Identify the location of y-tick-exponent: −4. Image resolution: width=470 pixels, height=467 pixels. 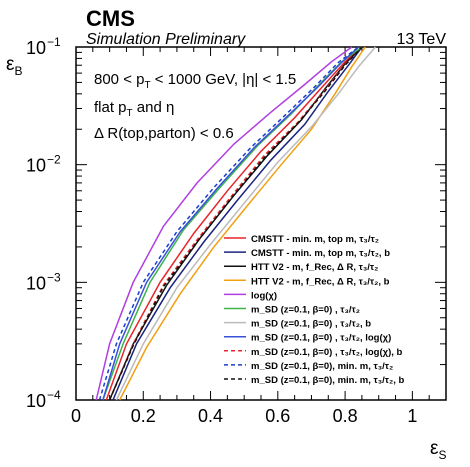
(54, 395).